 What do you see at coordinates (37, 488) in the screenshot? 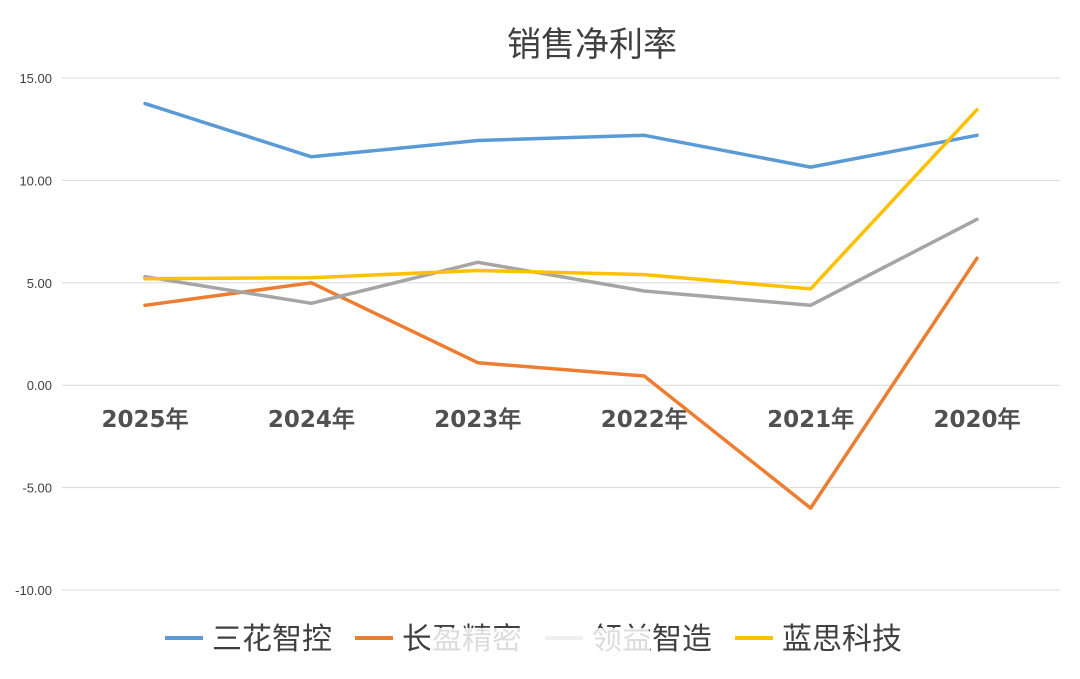
I see `y-tick-label: -5.00` at bounding box center [37, 488].